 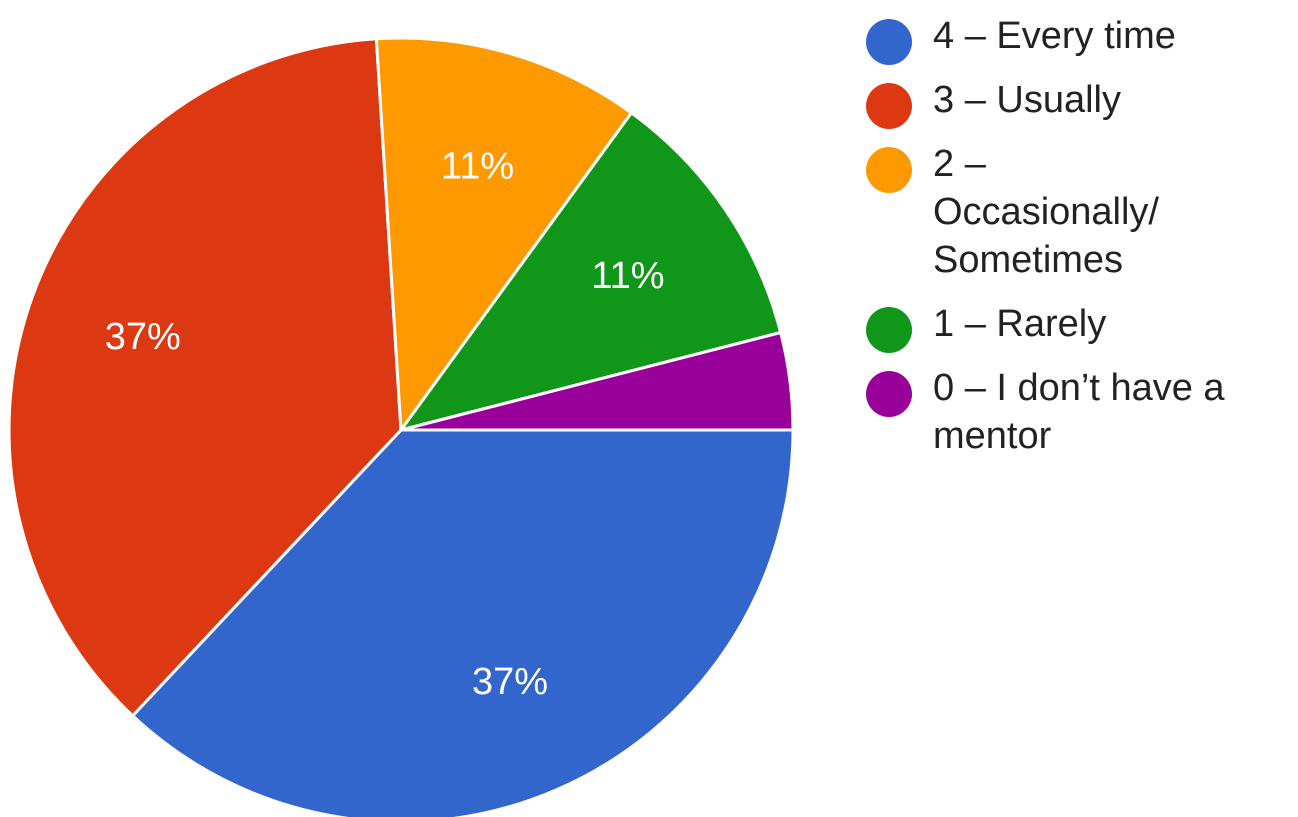 I want to click on pie-slice-label-usually: 37%, so click(x=143, y=337).